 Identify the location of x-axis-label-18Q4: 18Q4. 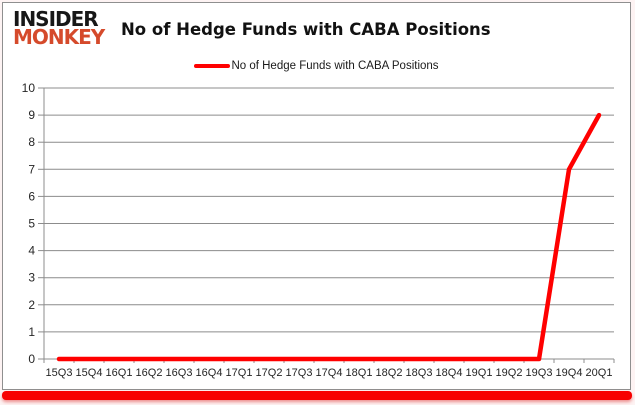
(449, 373).